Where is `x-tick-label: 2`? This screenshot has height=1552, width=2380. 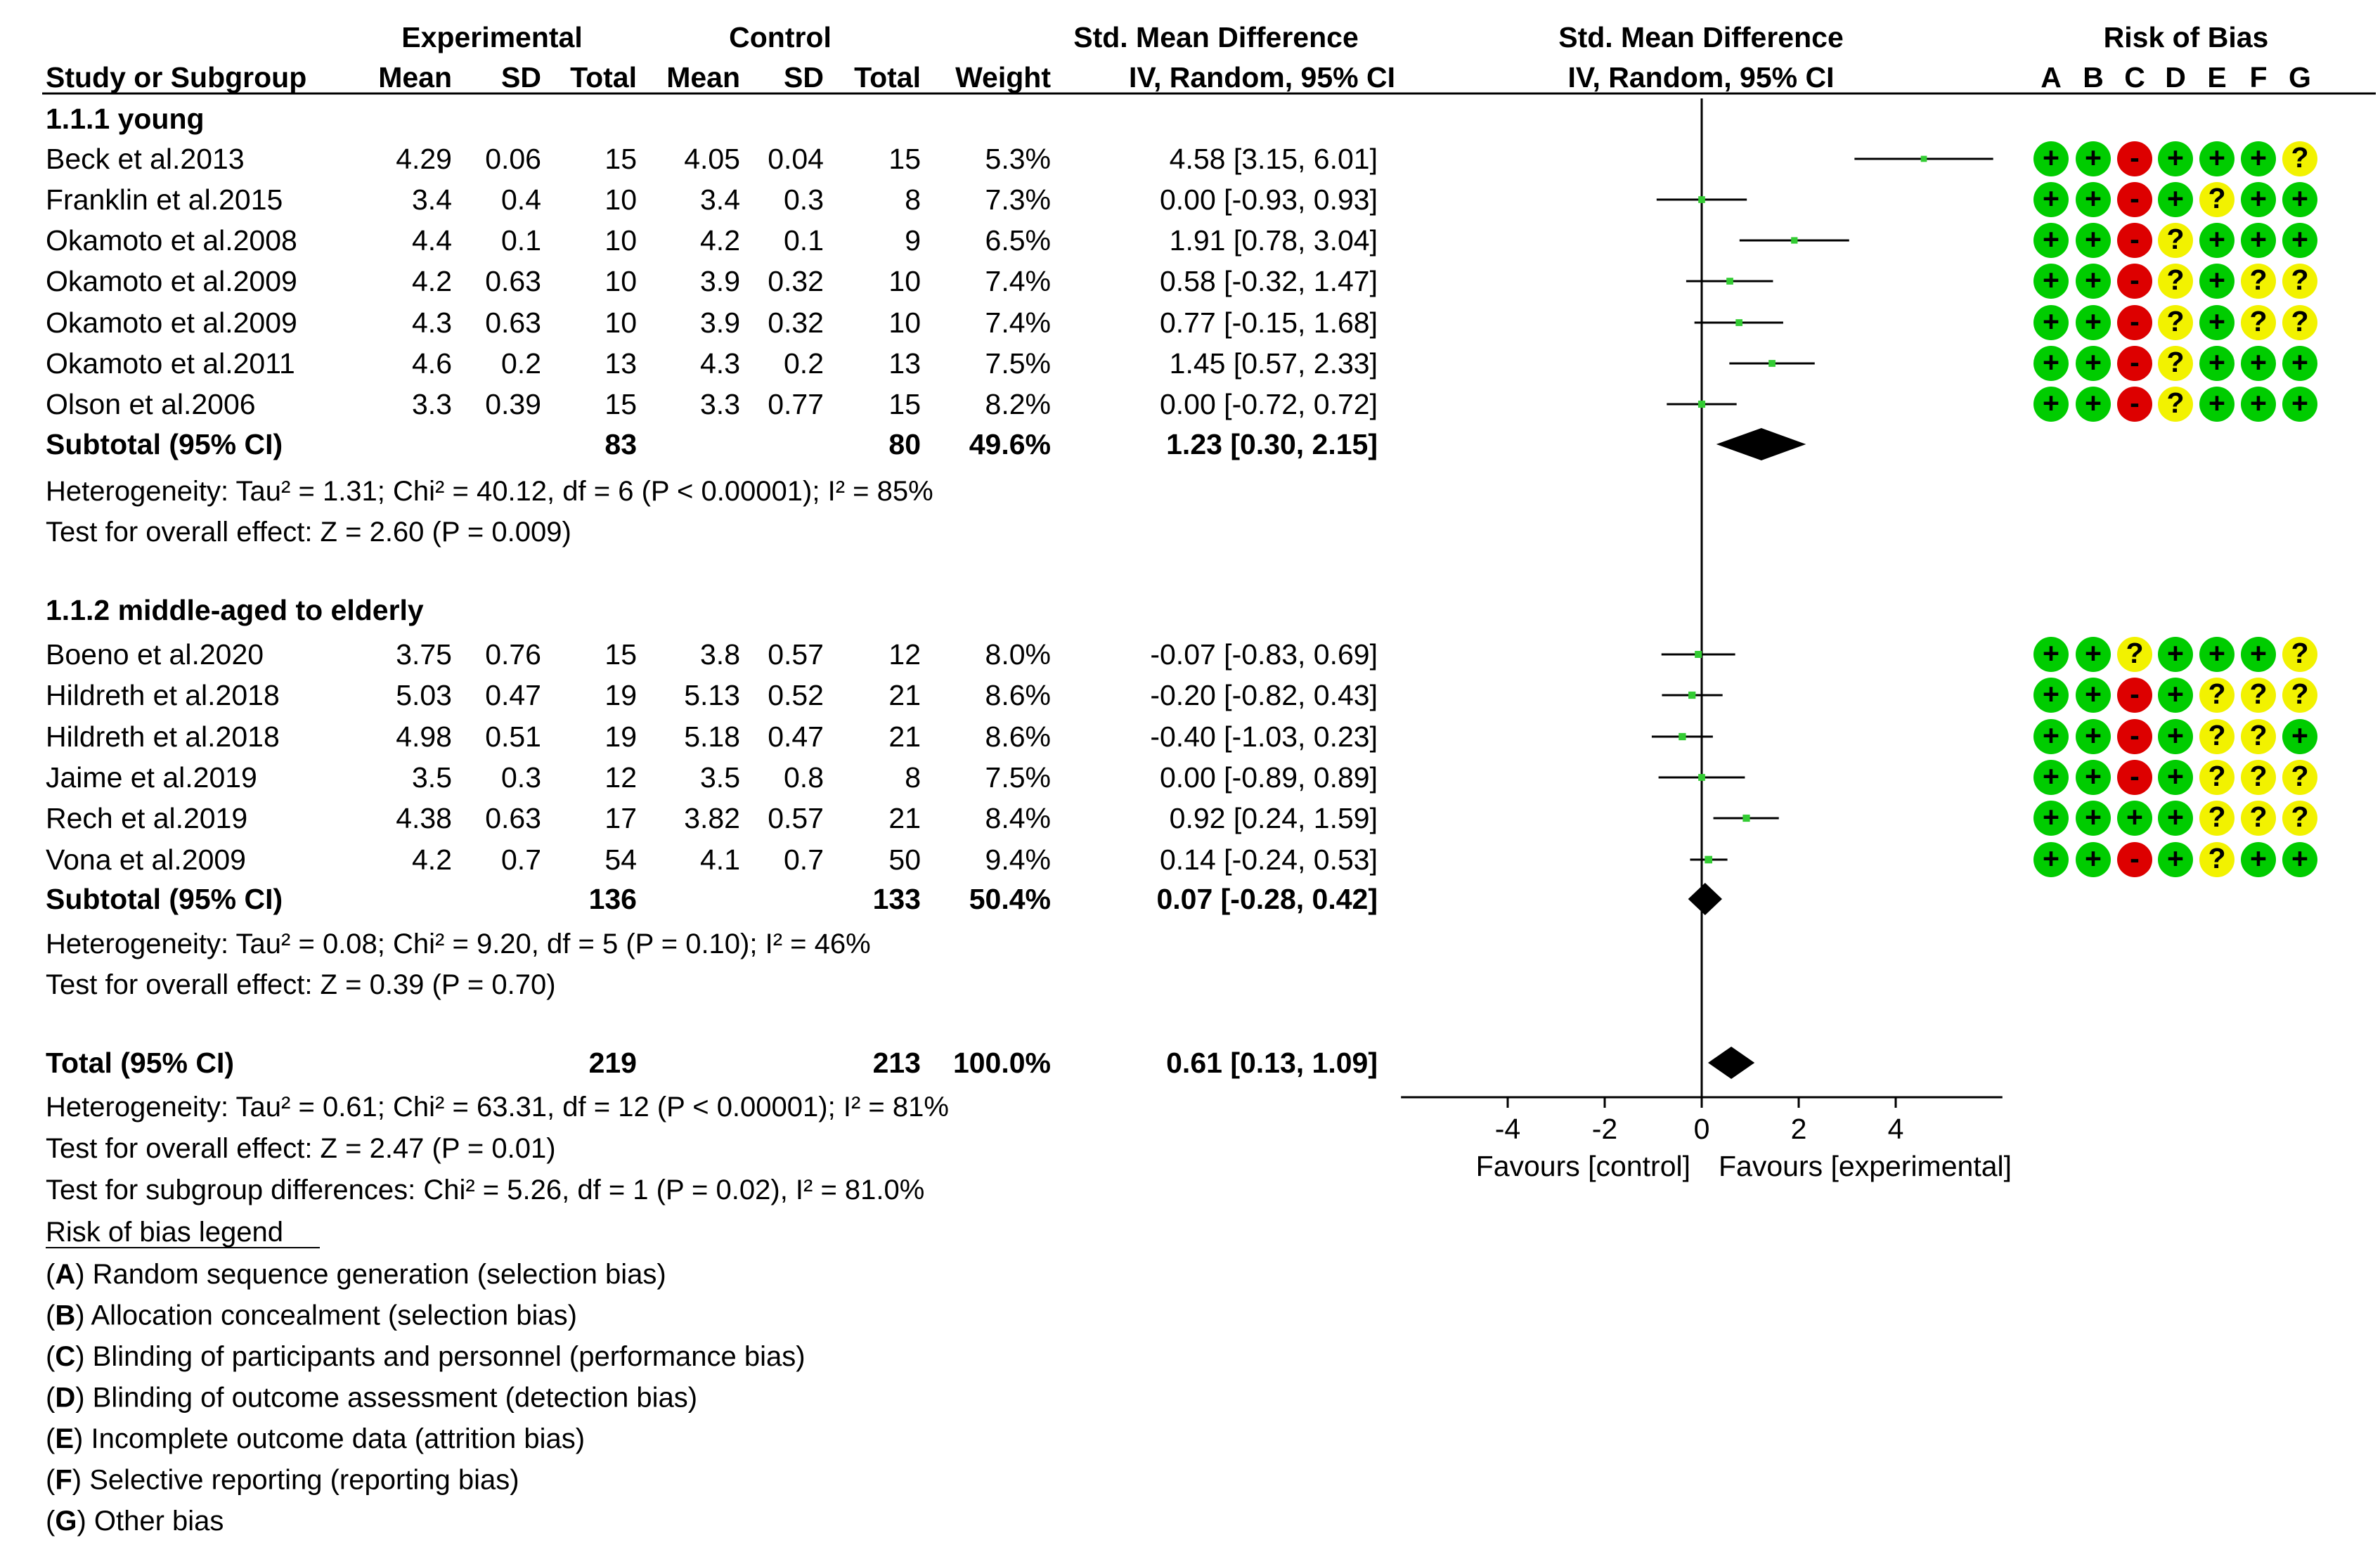 x-tick-label: 2 is located at coordinates (1799, 1129).